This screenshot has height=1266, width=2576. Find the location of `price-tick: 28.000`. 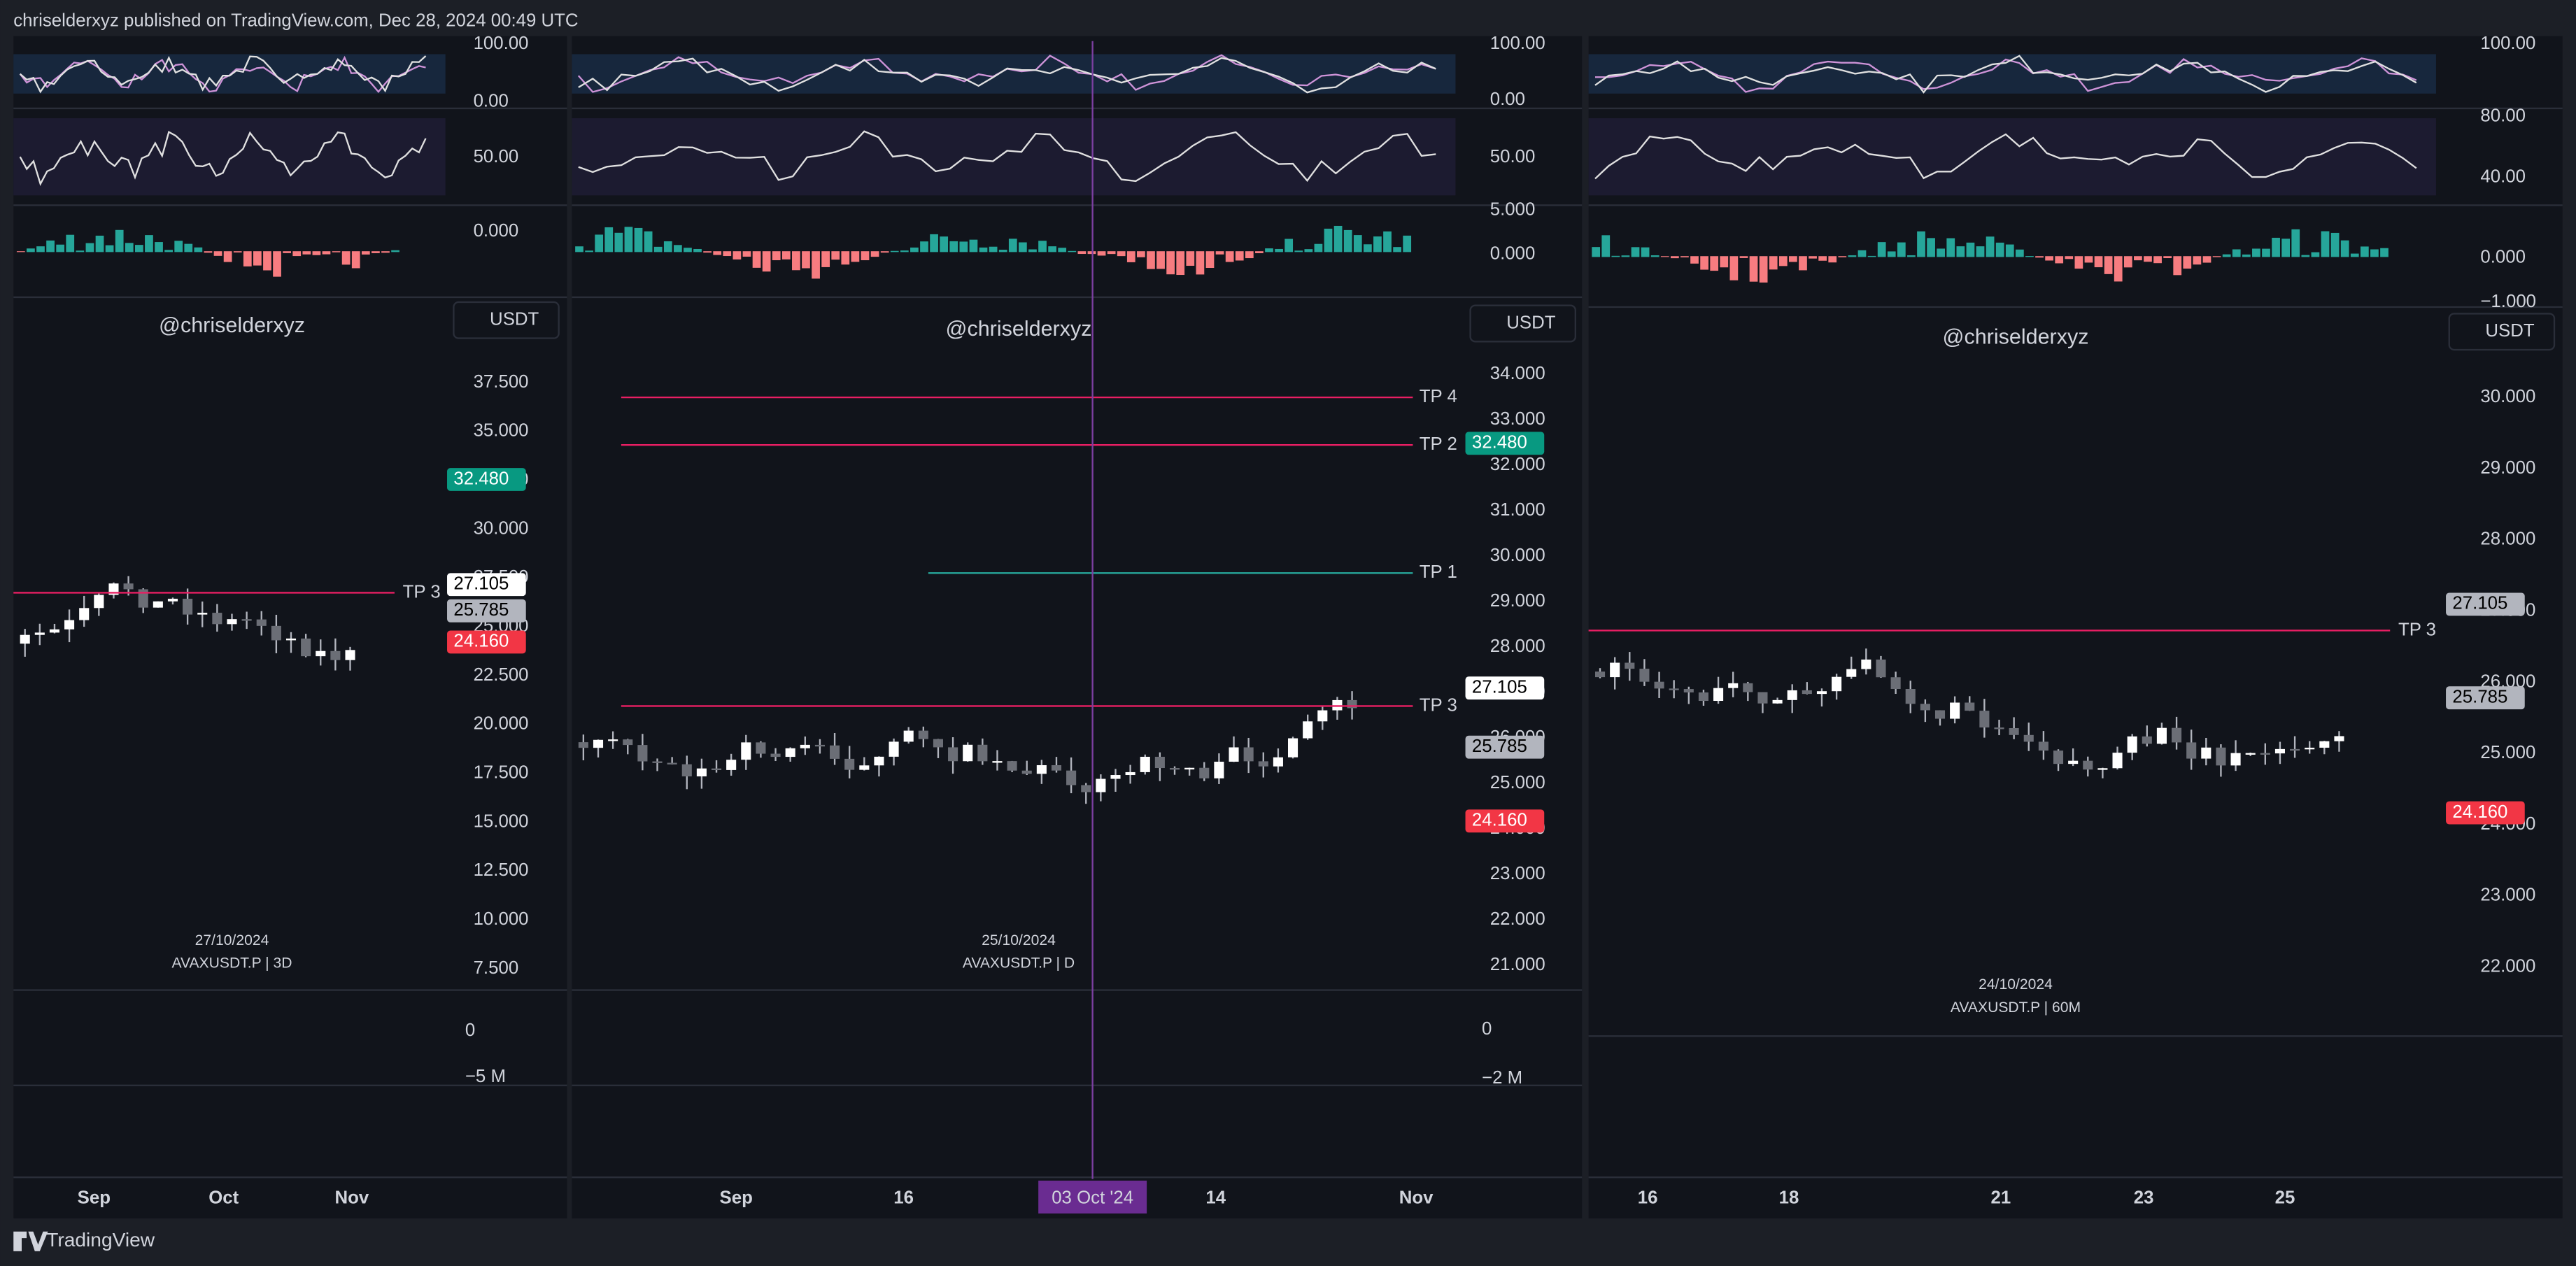

price-tick: 28.000 is located at coordinates (2507, 539).